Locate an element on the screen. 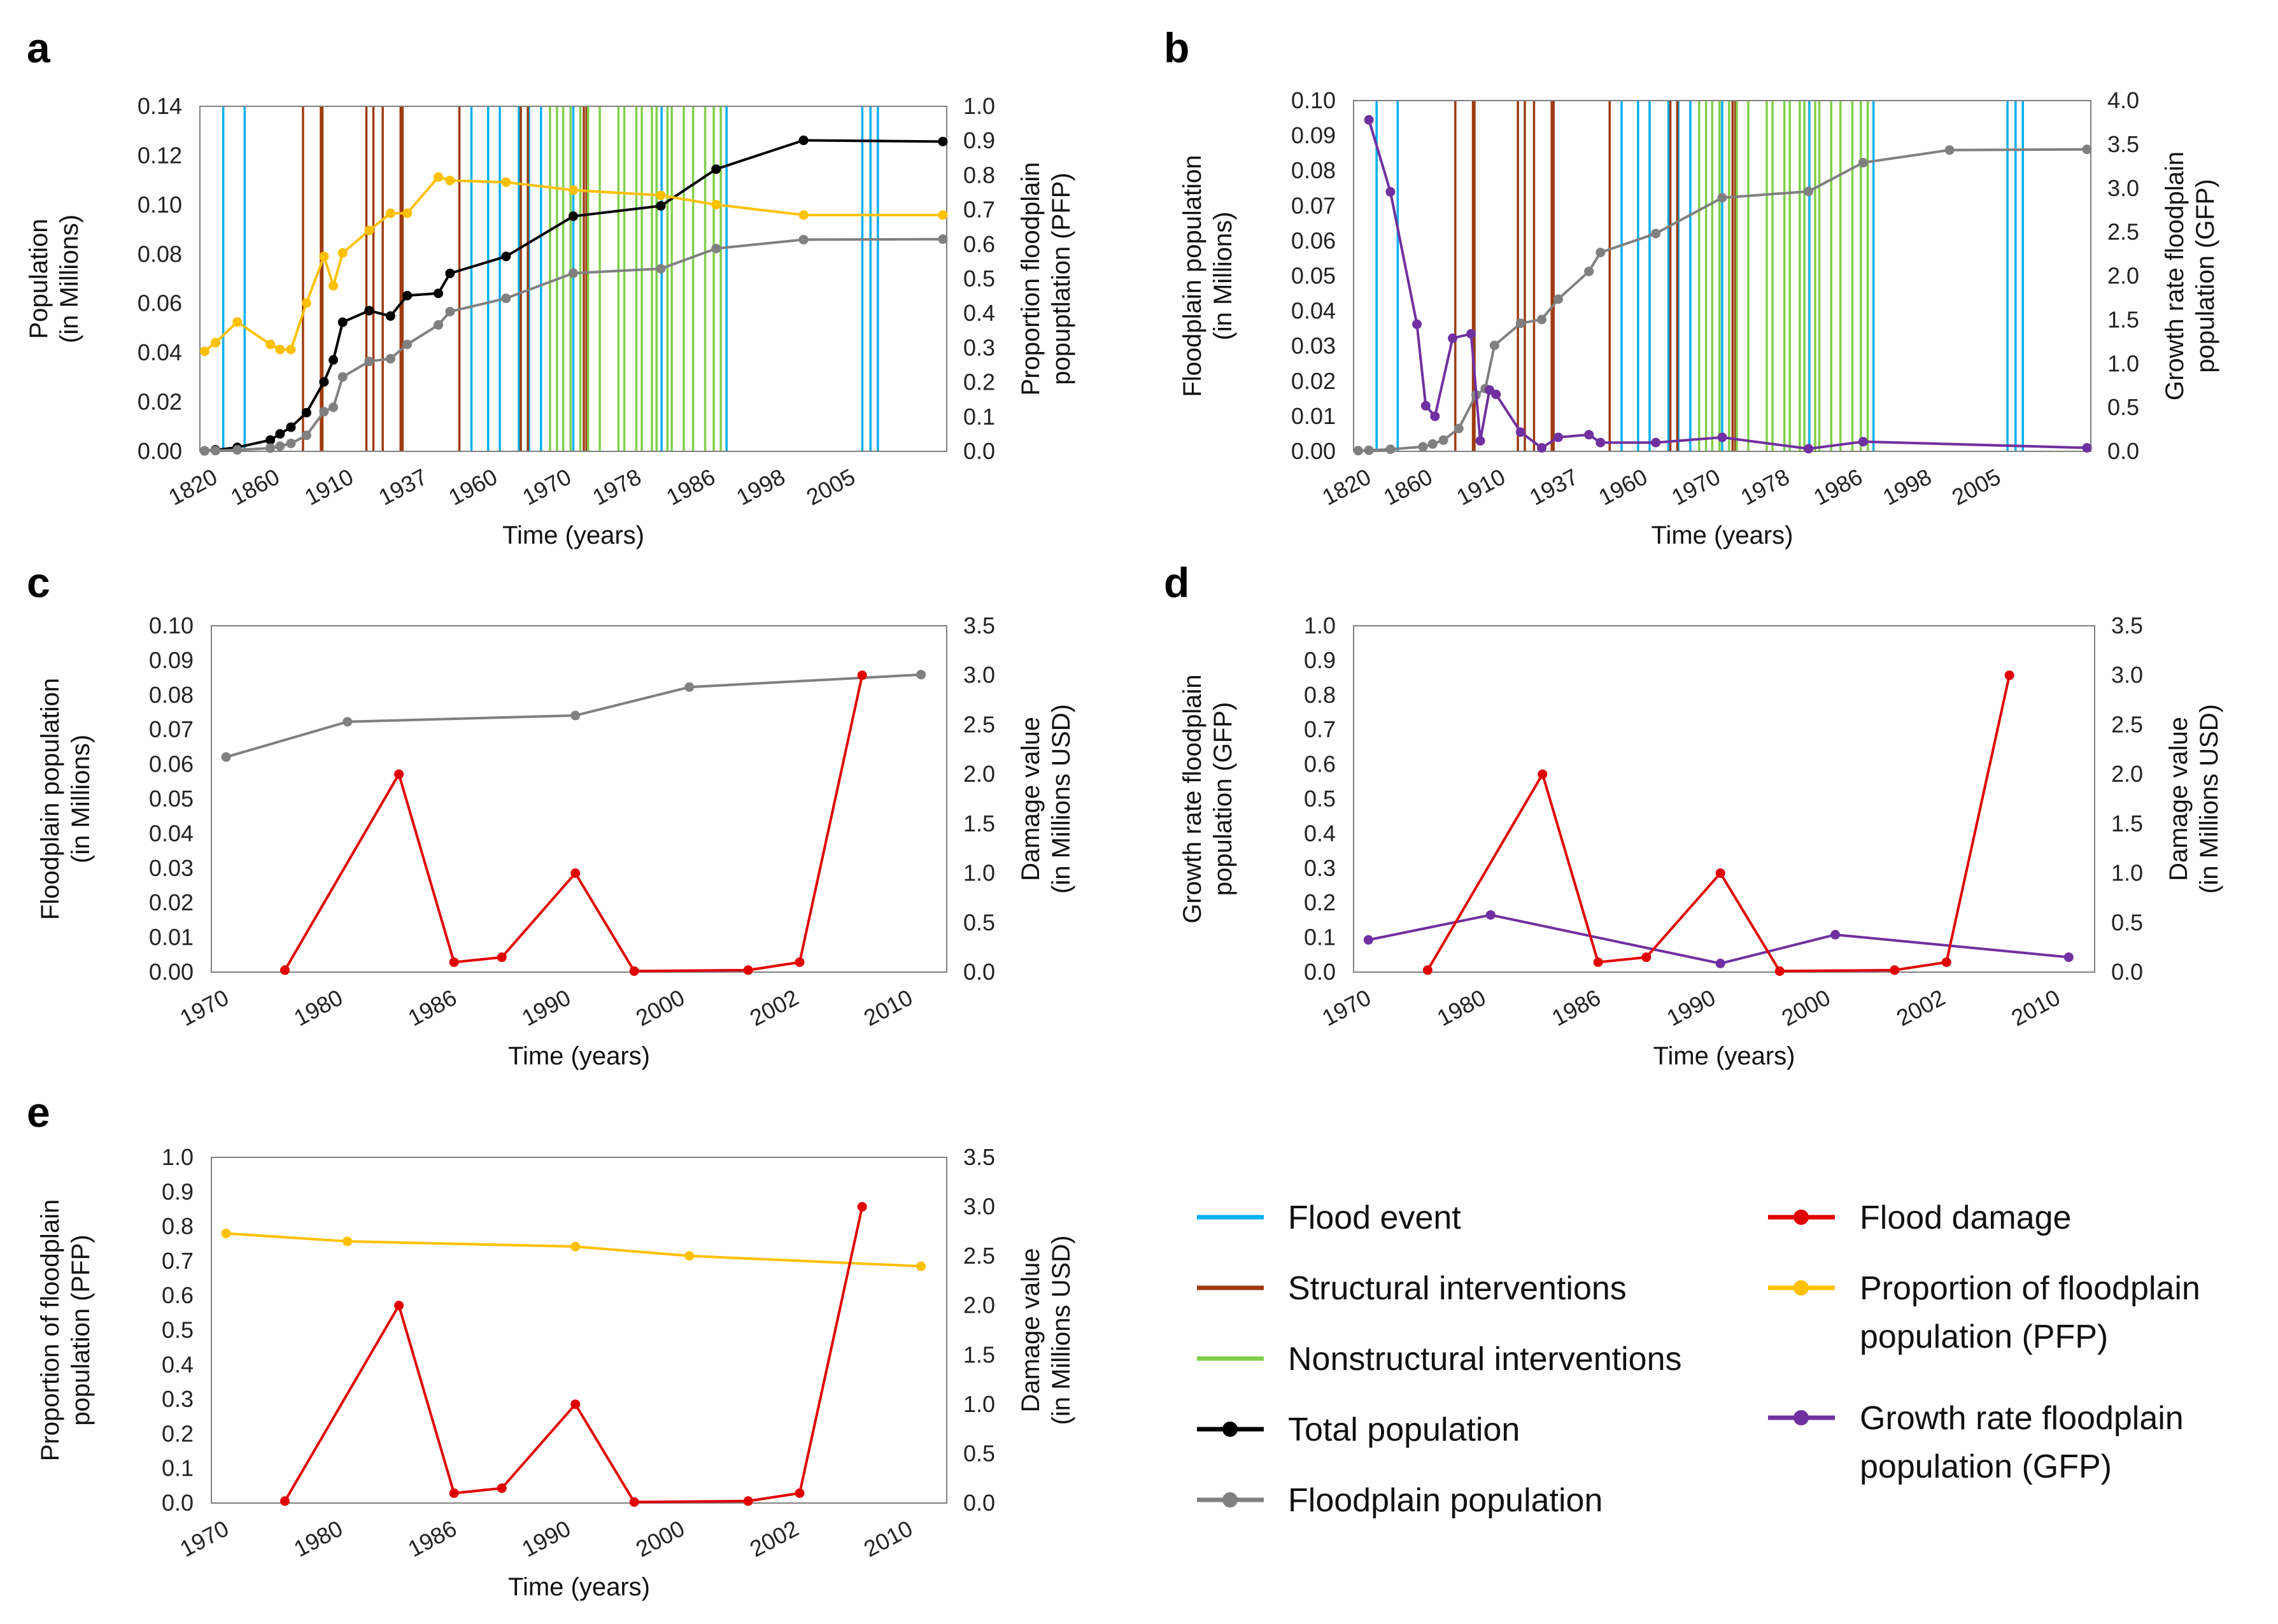 Image resolution: width=2278 pixels, height=1624 pixels. legend-item-total-population: Total population is located at coordinates (1358, 1429).